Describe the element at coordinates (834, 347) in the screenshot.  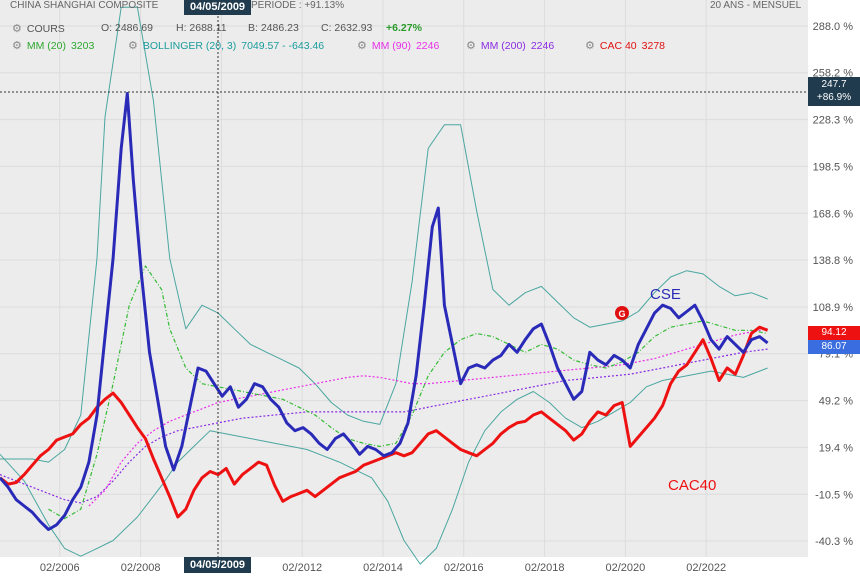
I see `last-value-cse: 86.07` at that location.